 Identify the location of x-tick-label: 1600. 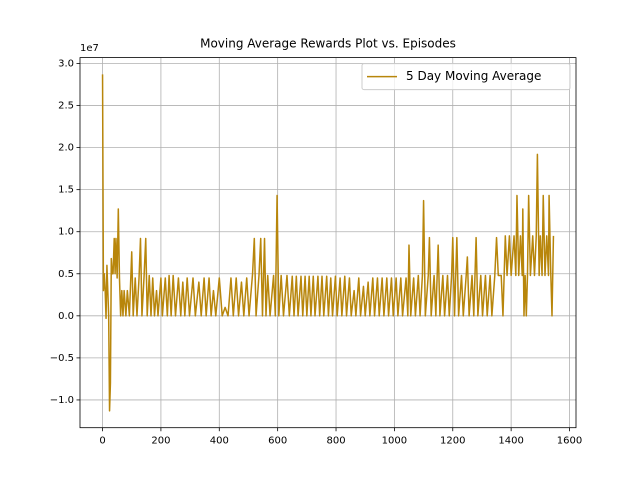
(569, 441).